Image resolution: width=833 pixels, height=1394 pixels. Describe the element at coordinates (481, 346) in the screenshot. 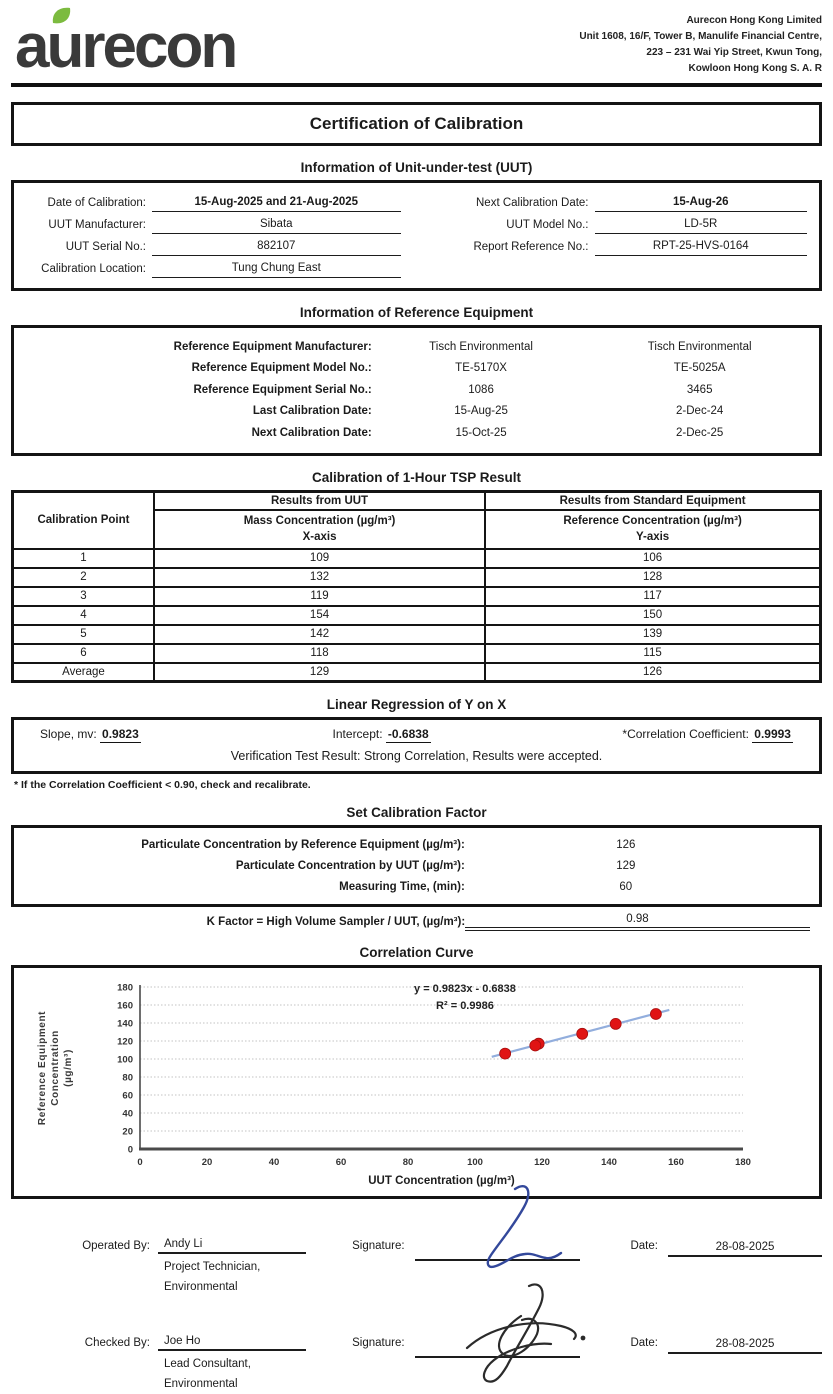

I see `ref-value-1: Tisch Environmental` at that location.